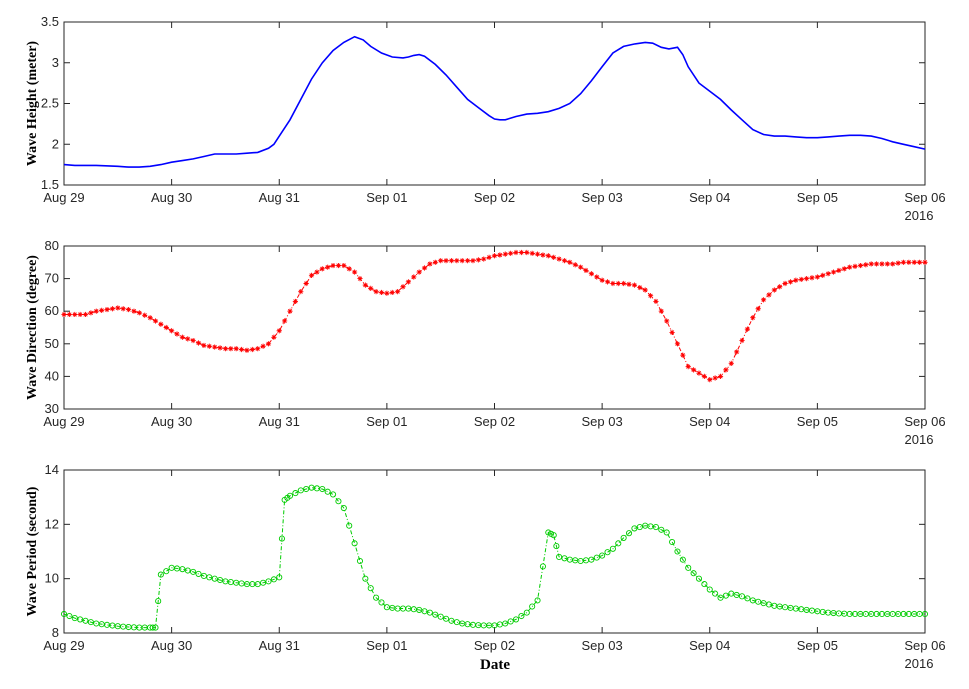  What do you see at coordinates (279, 421) in the screenshot?
I see `wave-direction-x-tick-label: Aug 31` at bounding box center [279, 421].